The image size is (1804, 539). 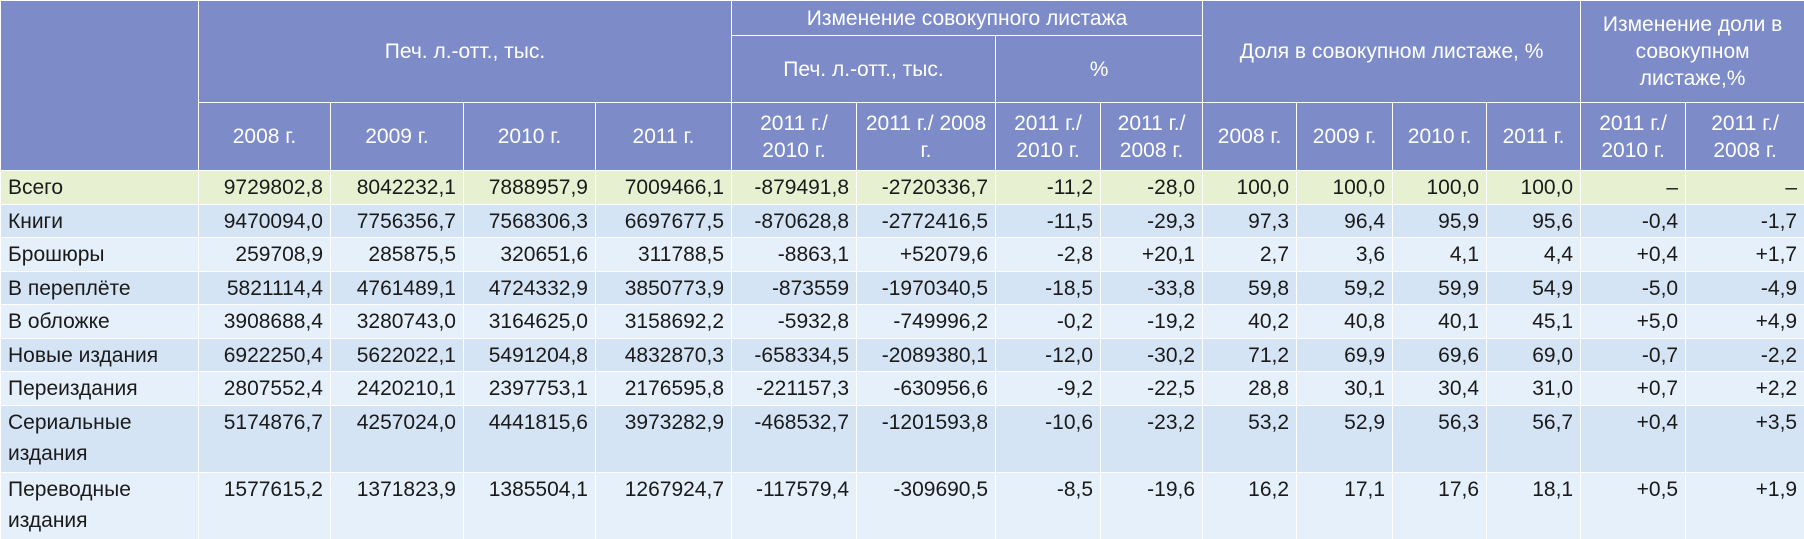 I want to click on cell: +0,7, so click(x=1633, y=388).